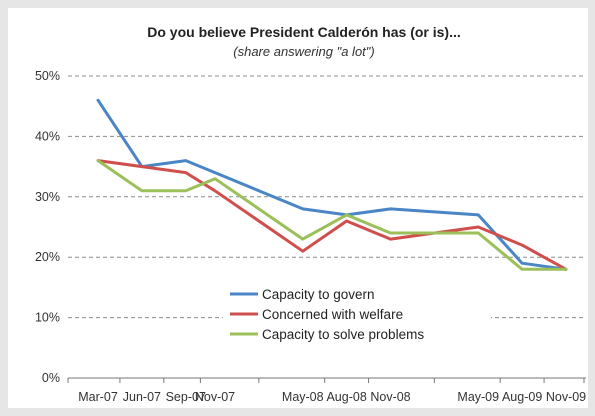 This screenshot has height=416, width=595. Describe the element at coordinates (522, 397) in the screenshot. I see `x-tick-label: Aug-09` at that location.